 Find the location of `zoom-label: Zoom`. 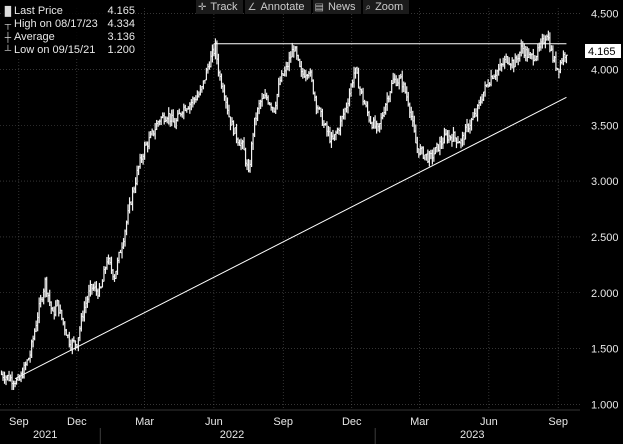

zoom-label: Zoom is located at coordinates (389, 7).